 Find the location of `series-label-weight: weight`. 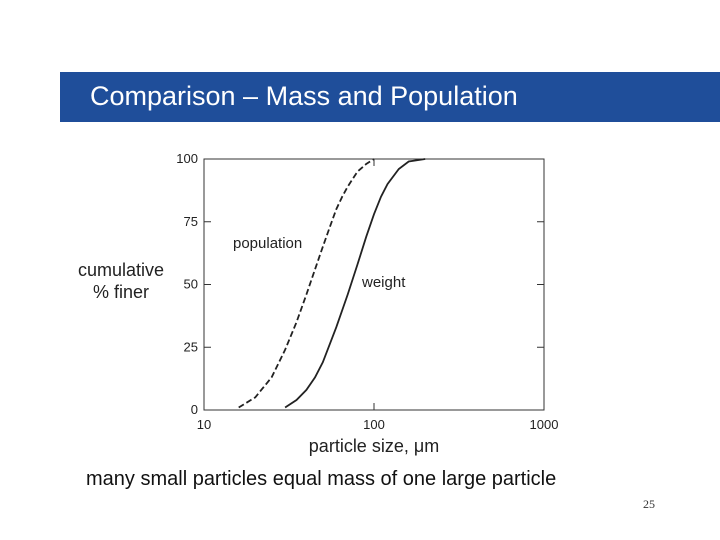

series-label-weight: weight is located at coordinates (383, 282).